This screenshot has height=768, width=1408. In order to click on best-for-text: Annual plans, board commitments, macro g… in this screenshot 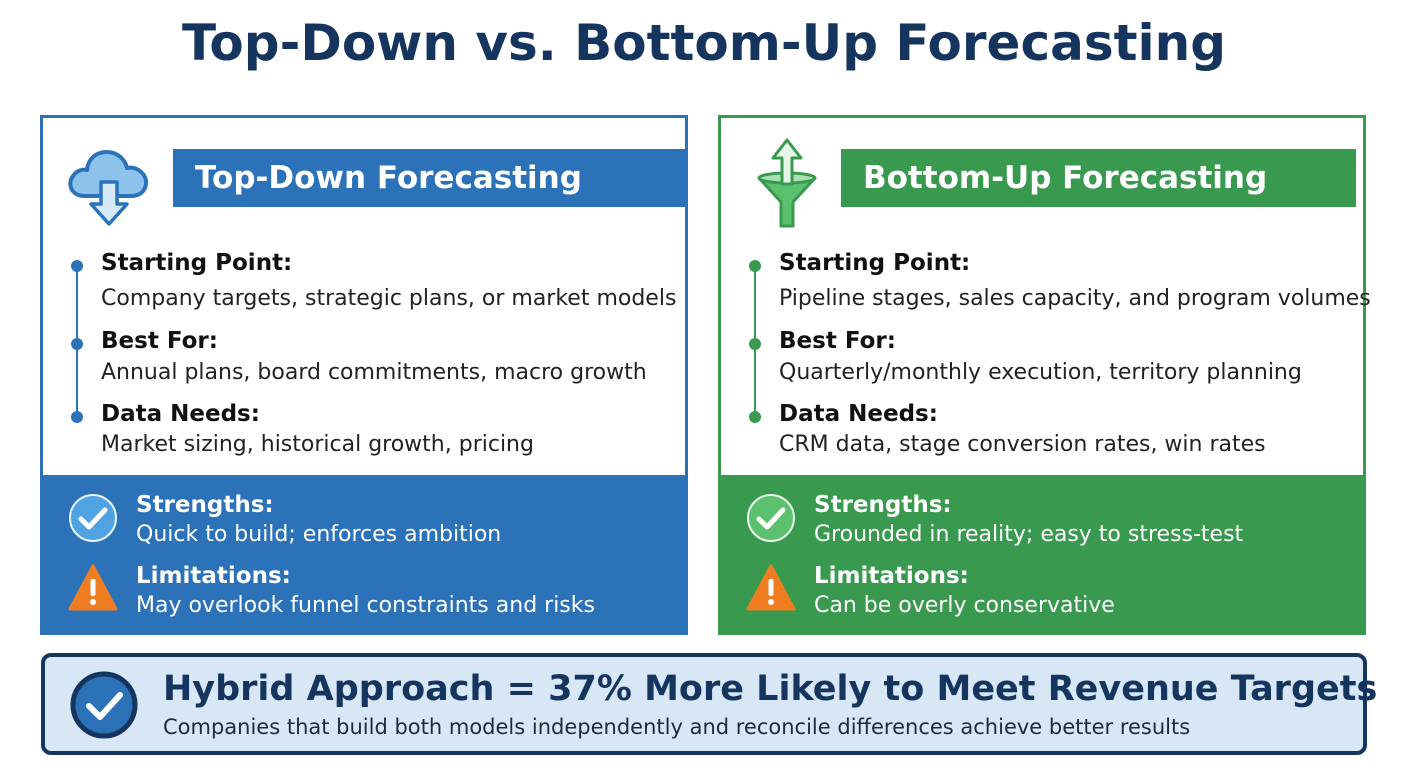, I will do `click(374, 372)`.